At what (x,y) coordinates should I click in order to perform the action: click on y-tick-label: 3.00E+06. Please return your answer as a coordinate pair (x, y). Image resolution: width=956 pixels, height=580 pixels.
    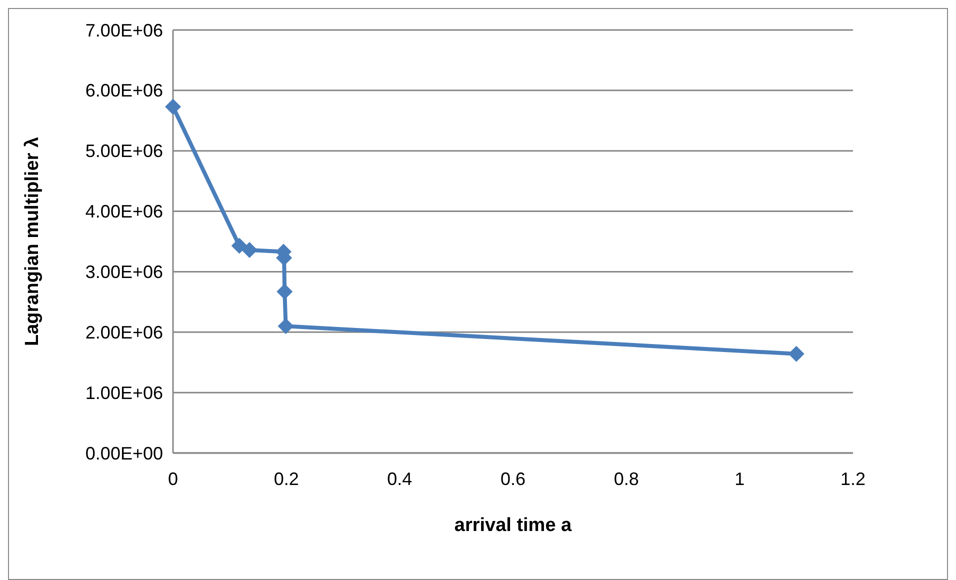
    Looking at the image, I should click on (124, 272).